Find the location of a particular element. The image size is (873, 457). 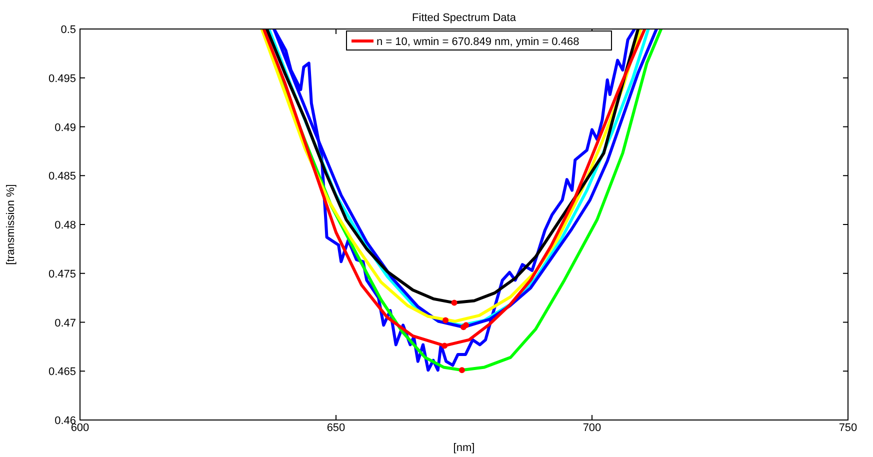

x-tick-label: 600 is located at coordinates (80, 428).